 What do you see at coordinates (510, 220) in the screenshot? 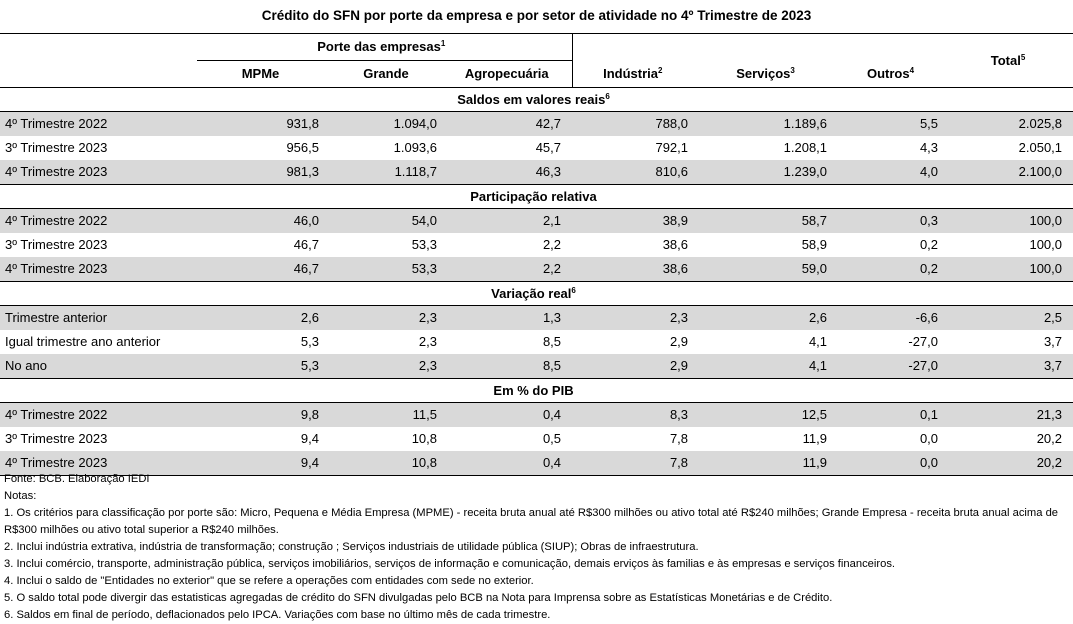
I see `table-cell: 2,1` at bounding box center [510, 220].